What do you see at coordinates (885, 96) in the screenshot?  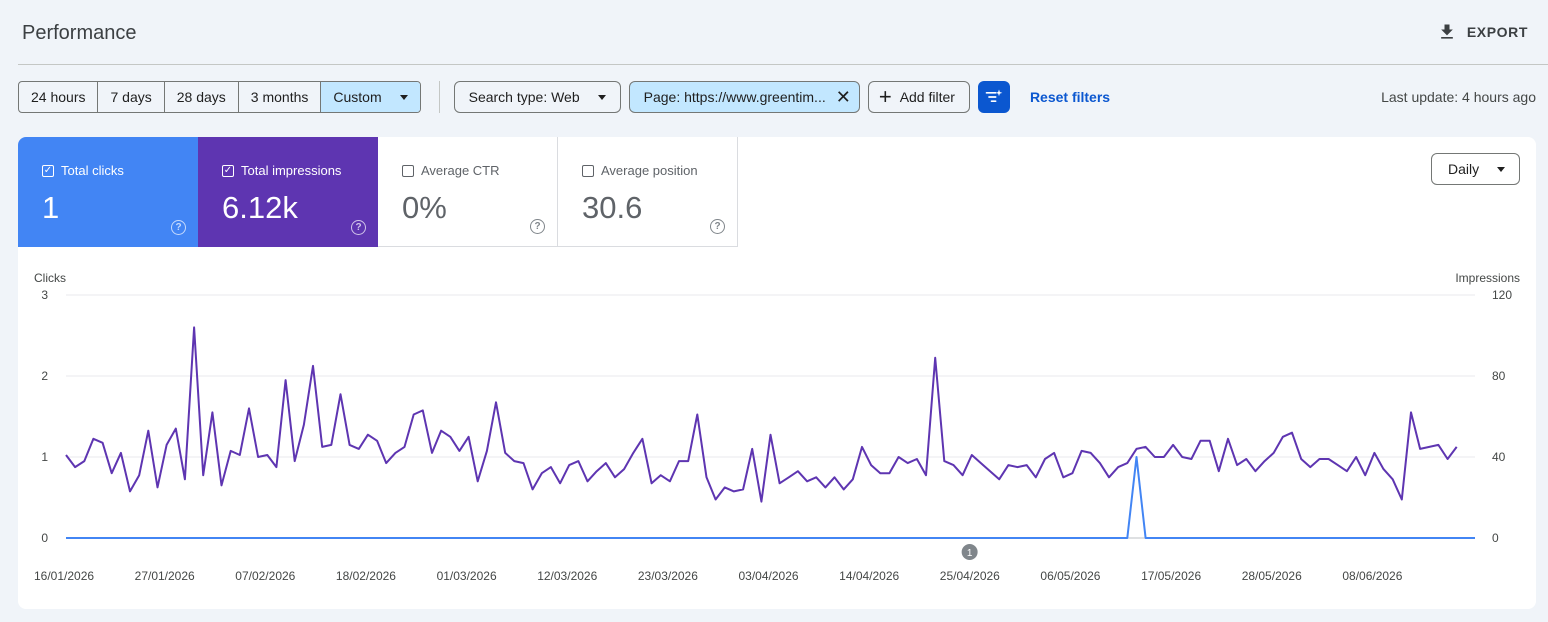 I see `plus-icon: +` at bounding box center [885, 96].